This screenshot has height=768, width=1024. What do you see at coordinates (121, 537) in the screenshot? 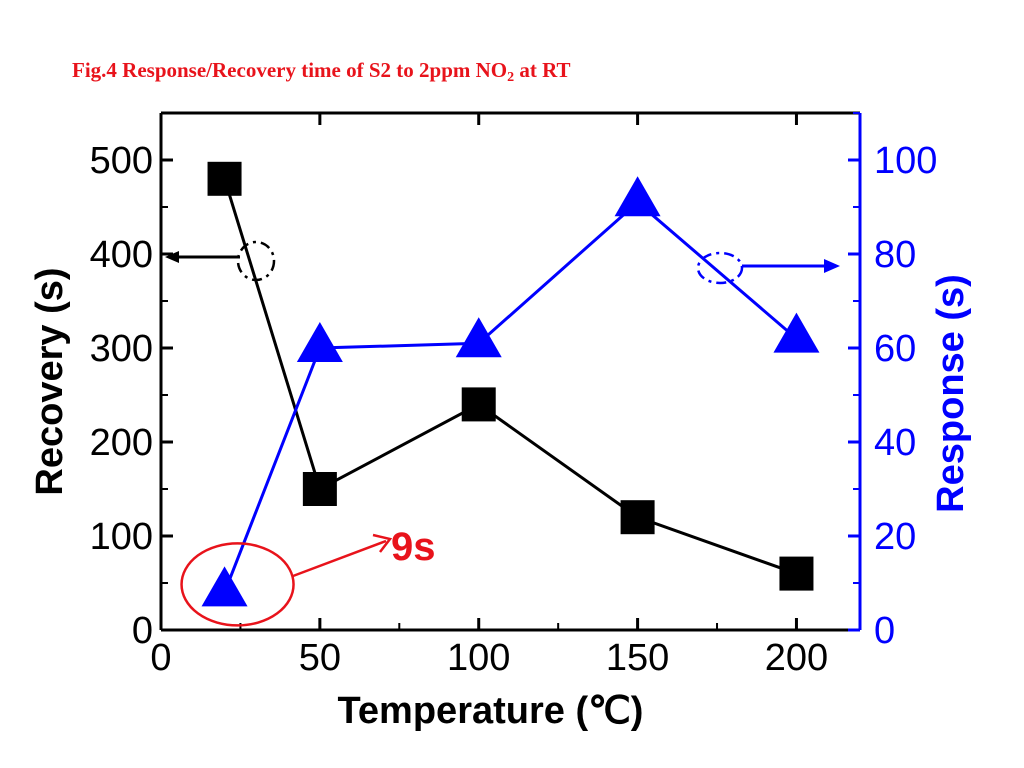
I see `y-left-tick-label: 100` at bounding box center [121, 537].